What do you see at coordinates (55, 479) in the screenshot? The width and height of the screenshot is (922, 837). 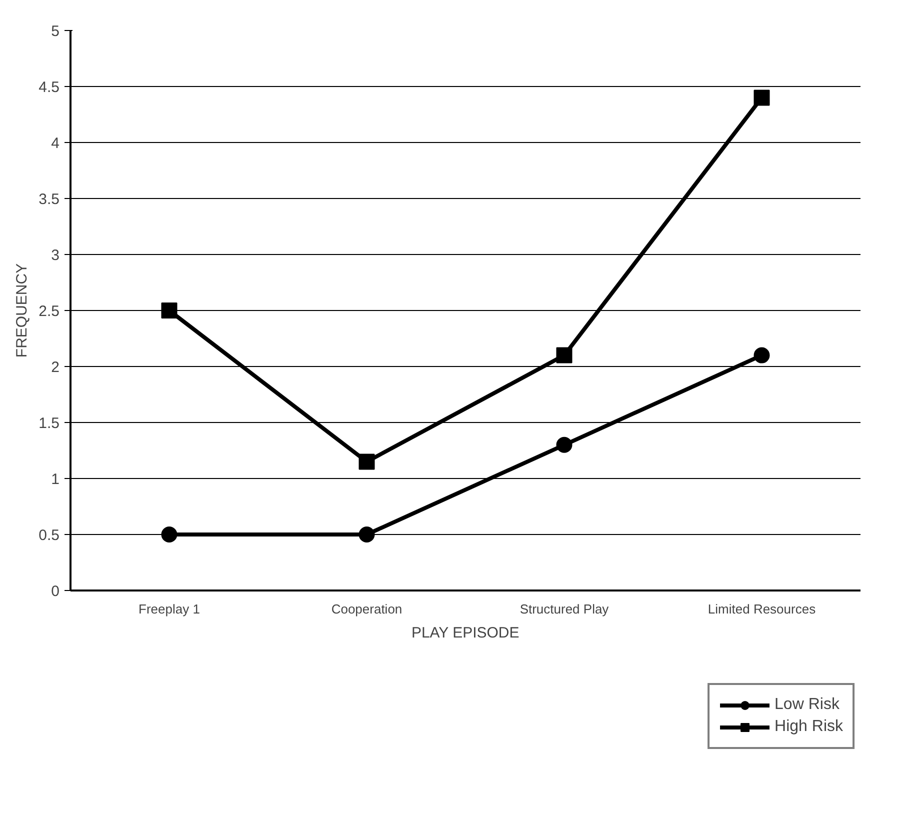 I see `y-tick-label: 1` at bounding box center [55, 479].